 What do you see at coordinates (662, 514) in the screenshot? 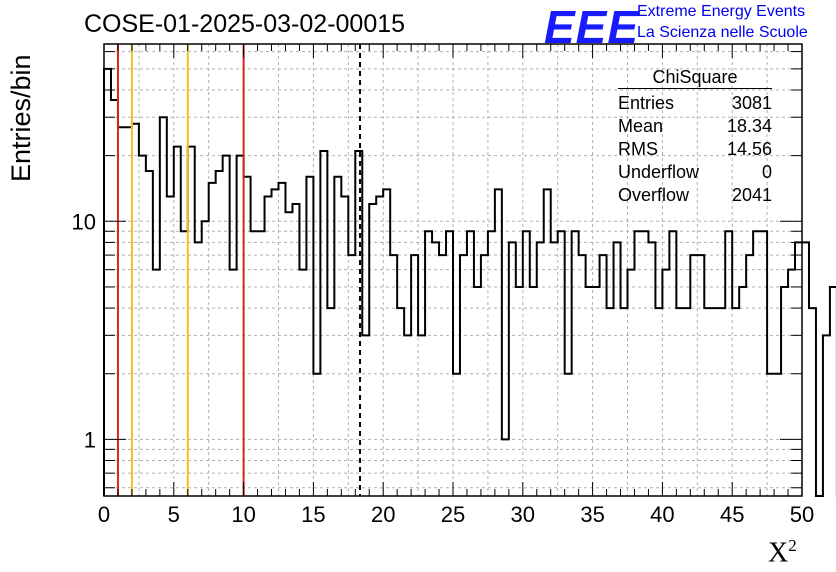
I see `x-tick-label: 40` at bounding box center [662, 514].